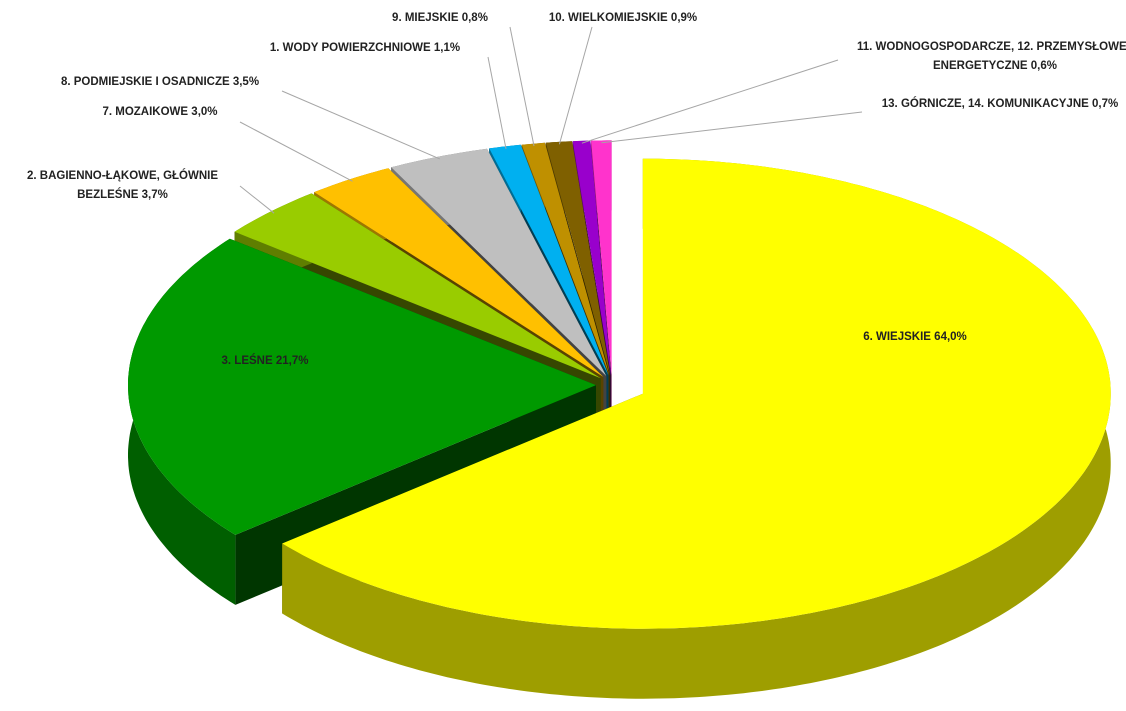  I want to click on value-label: 21,7%, so click(292, 361).